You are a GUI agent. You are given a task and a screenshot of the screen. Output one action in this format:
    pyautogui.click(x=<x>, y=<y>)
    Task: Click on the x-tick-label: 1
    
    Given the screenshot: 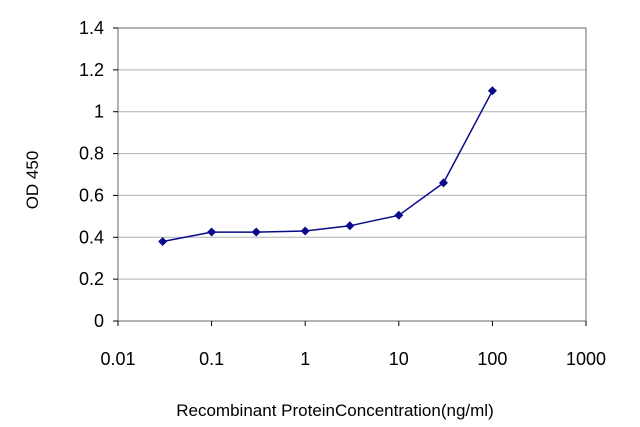 What is the action you would take?
    pyautogui.click(x=305, y=359)
    